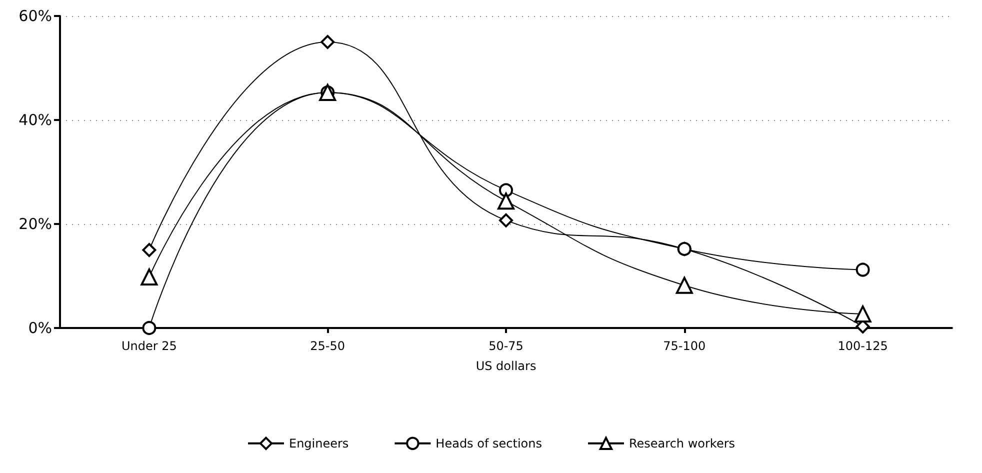  I want to click on y-tick-label: 40%, so click(35, 120).